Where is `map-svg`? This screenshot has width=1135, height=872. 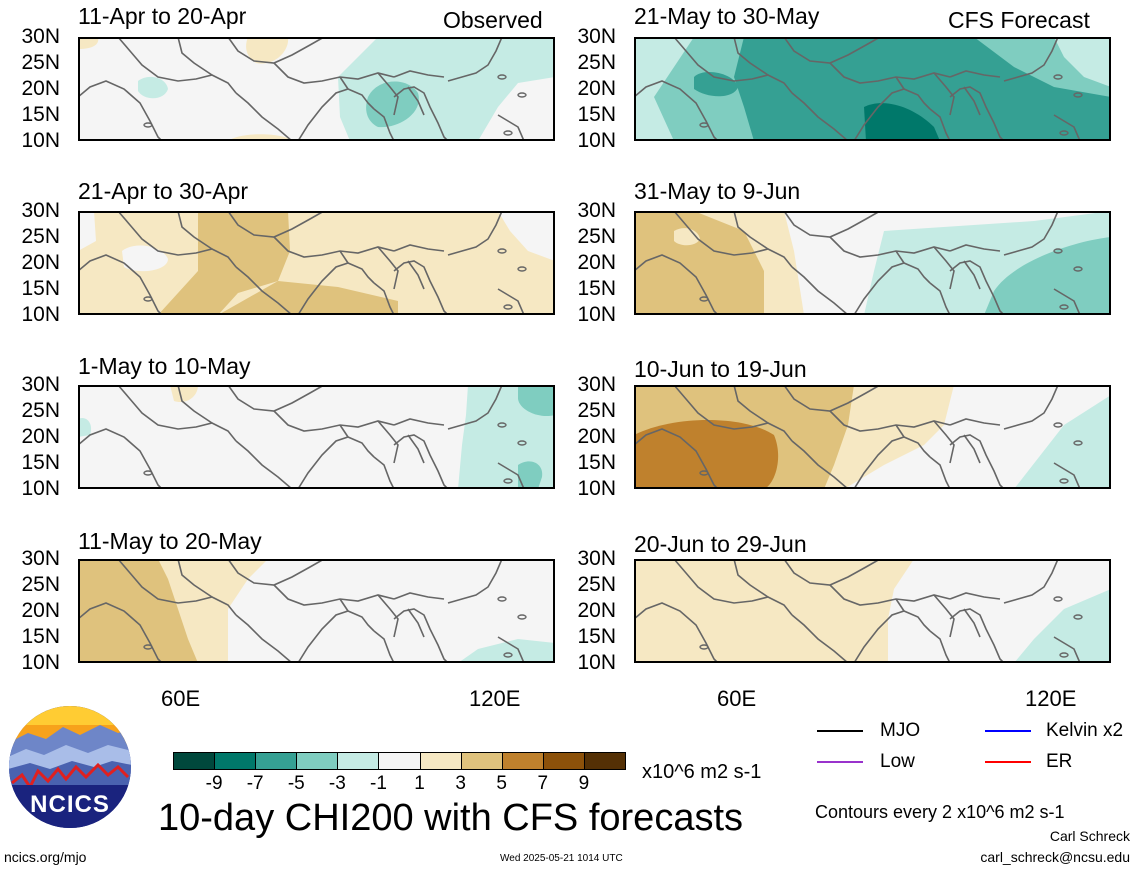 map-svg is located at coordinates (316, 611).